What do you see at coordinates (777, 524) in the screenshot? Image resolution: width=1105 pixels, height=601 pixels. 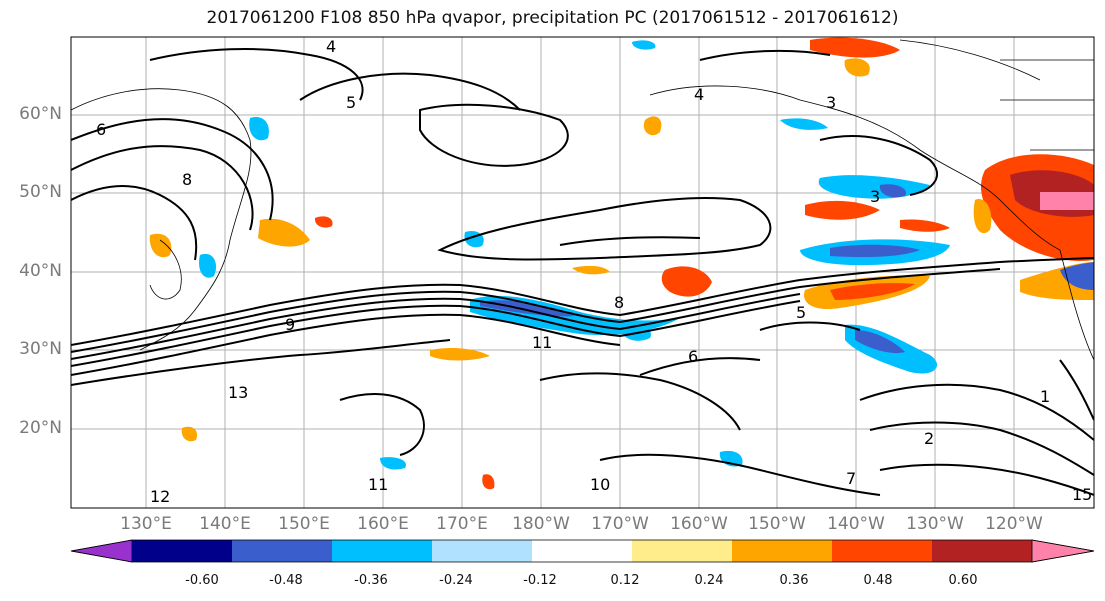 I see `lon-label: 150°W` at bounding box center [777, 524].